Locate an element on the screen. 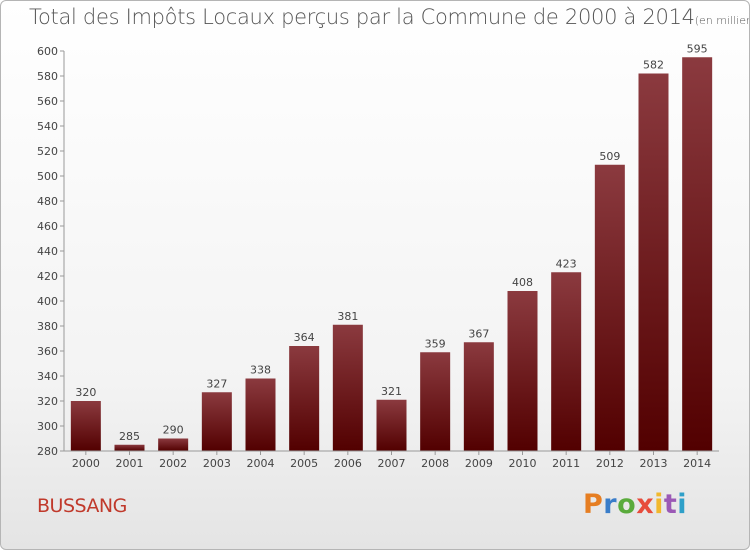 This screenshot has height=550, width=750. bar-value-label: 321 is located at coordinates (391, 391).